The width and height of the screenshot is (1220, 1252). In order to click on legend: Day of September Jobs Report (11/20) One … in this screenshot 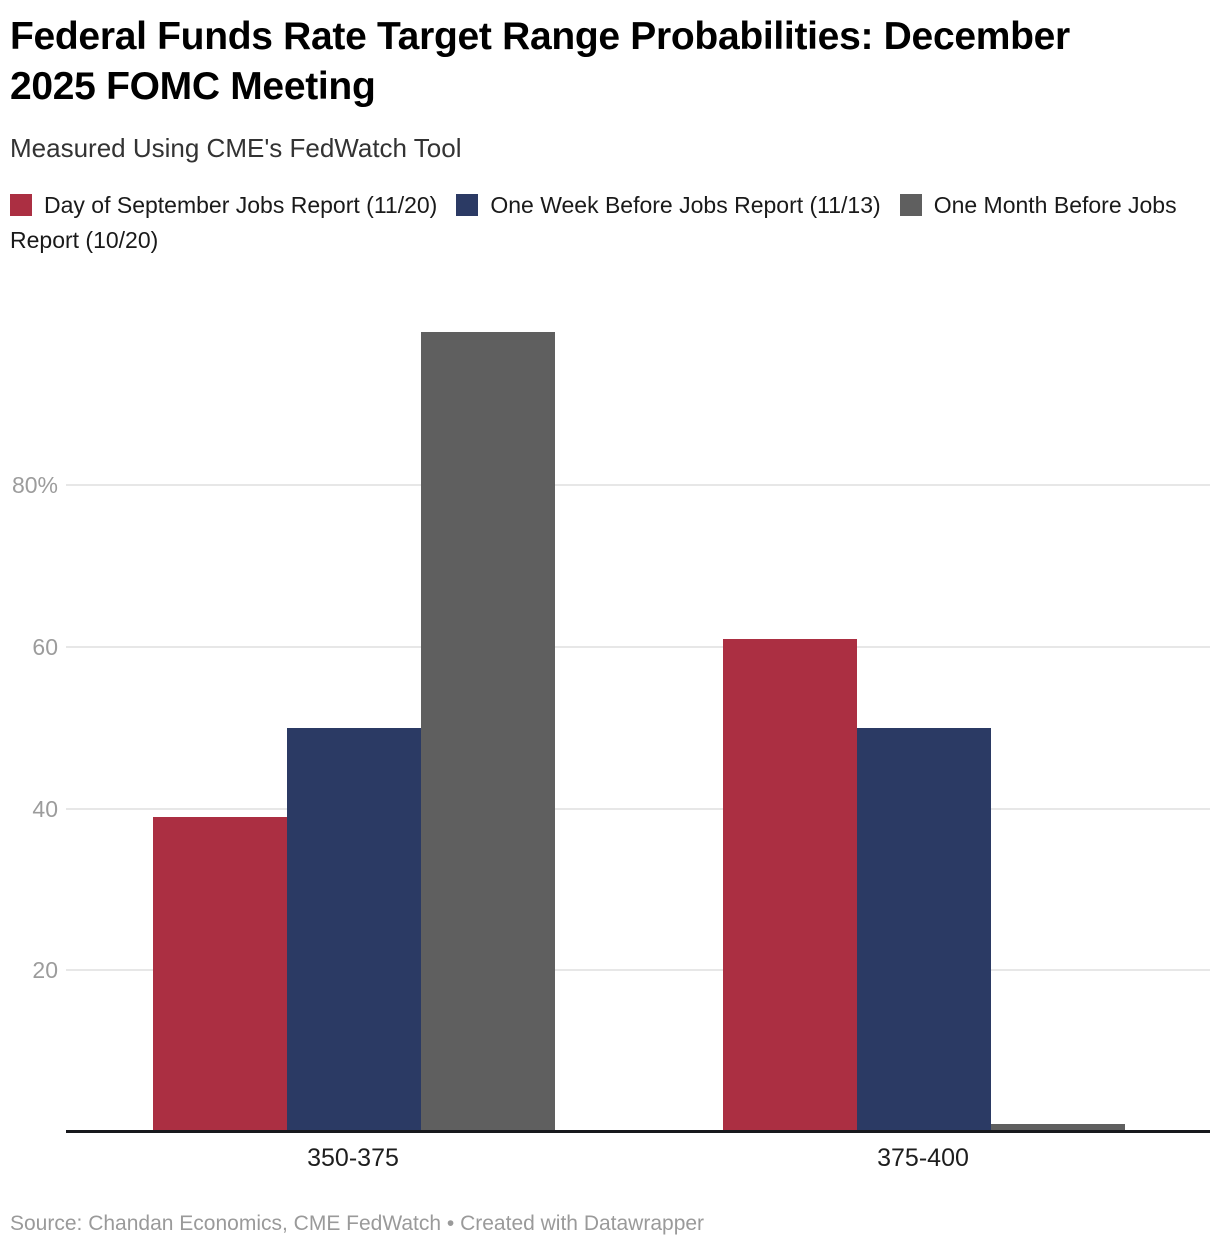, I will do `click(610, 223)`.